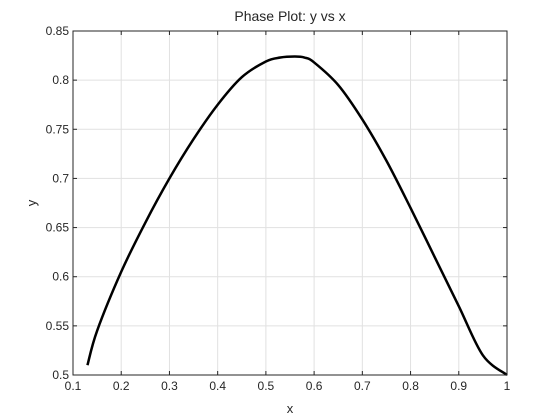 The height and width of the screenshot is (420, 560). I want to click on x-tick-label: 0.7, so click(362, 386).